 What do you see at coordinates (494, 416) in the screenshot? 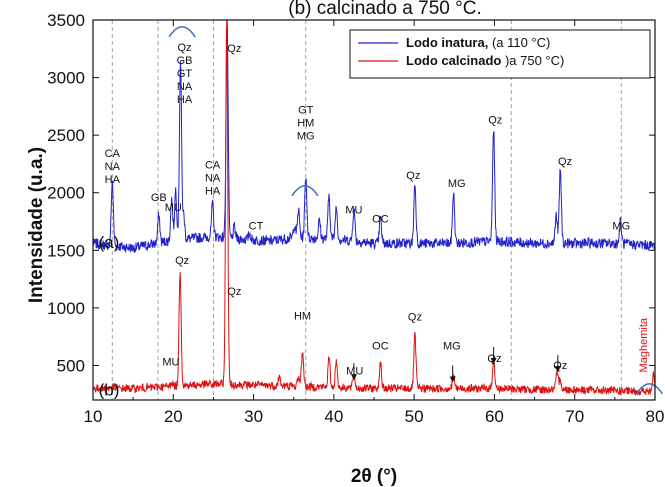
I see `x-tick-label: 60` at bounding box center [494, 416].